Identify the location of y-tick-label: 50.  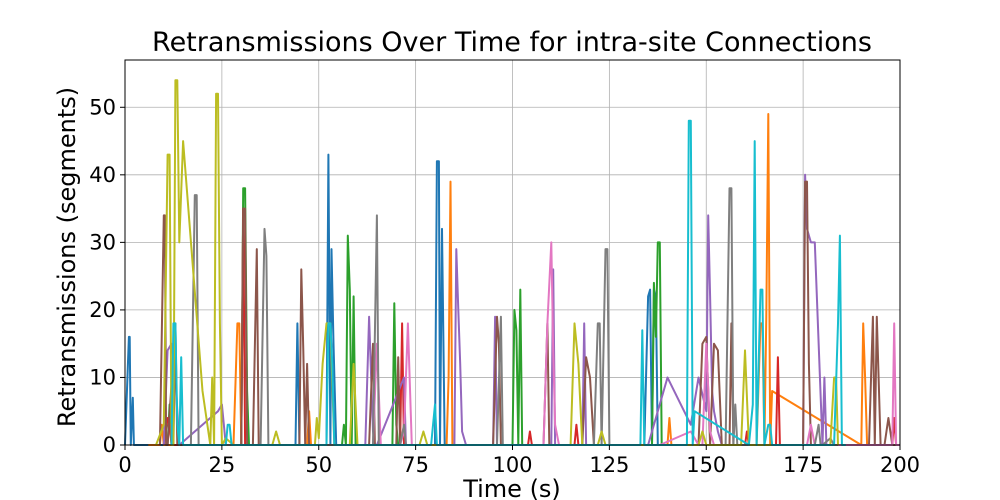
(102, 107).